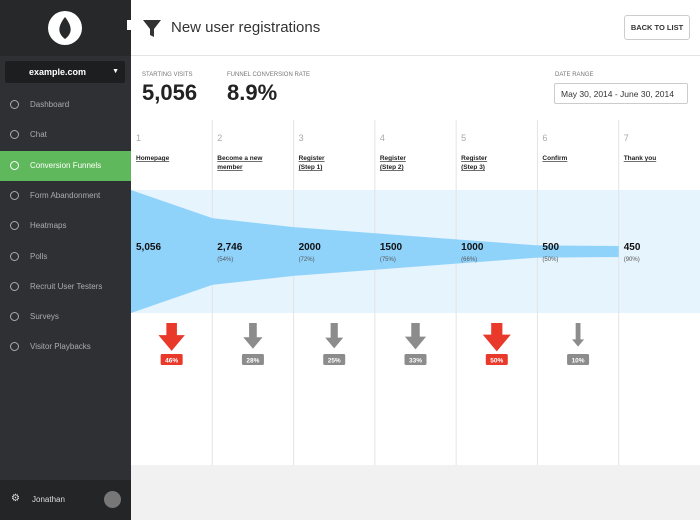 The width and height of the screenshot is (700, 520). I want to click on date-input: May 30, 2014 - June 30, 2014, so click(621, 93).